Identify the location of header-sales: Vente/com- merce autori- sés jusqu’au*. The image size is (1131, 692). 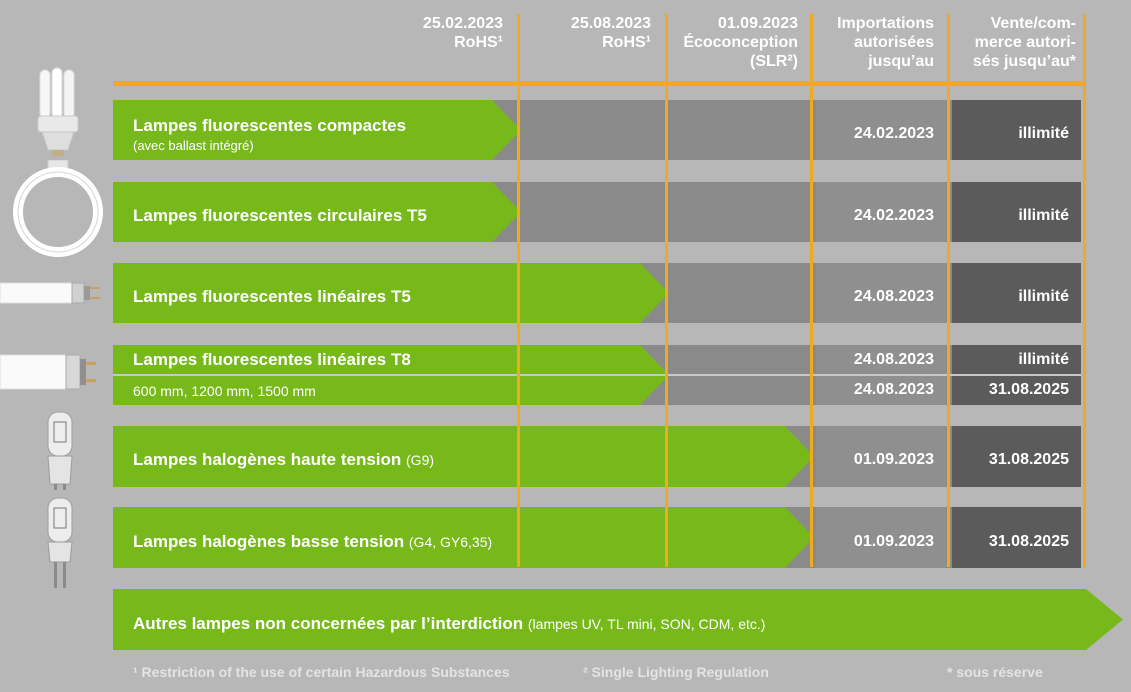
(1024, 42).